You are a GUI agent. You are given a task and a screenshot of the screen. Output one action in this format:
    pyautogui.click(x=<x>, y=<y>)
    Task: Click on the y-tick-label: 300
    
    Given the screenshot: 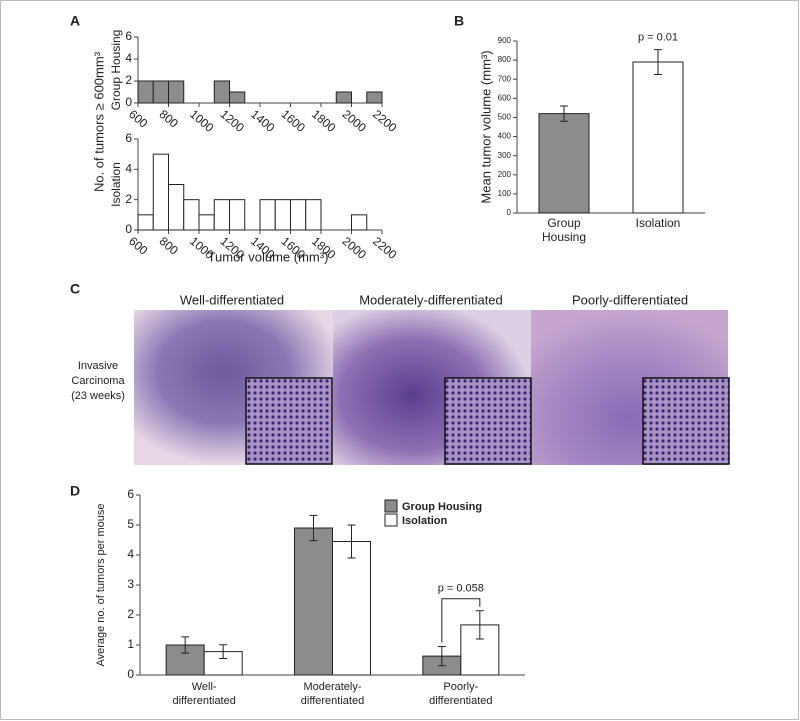 What is the action you would take?
    pyautogui.click(x=505, y=155)
    